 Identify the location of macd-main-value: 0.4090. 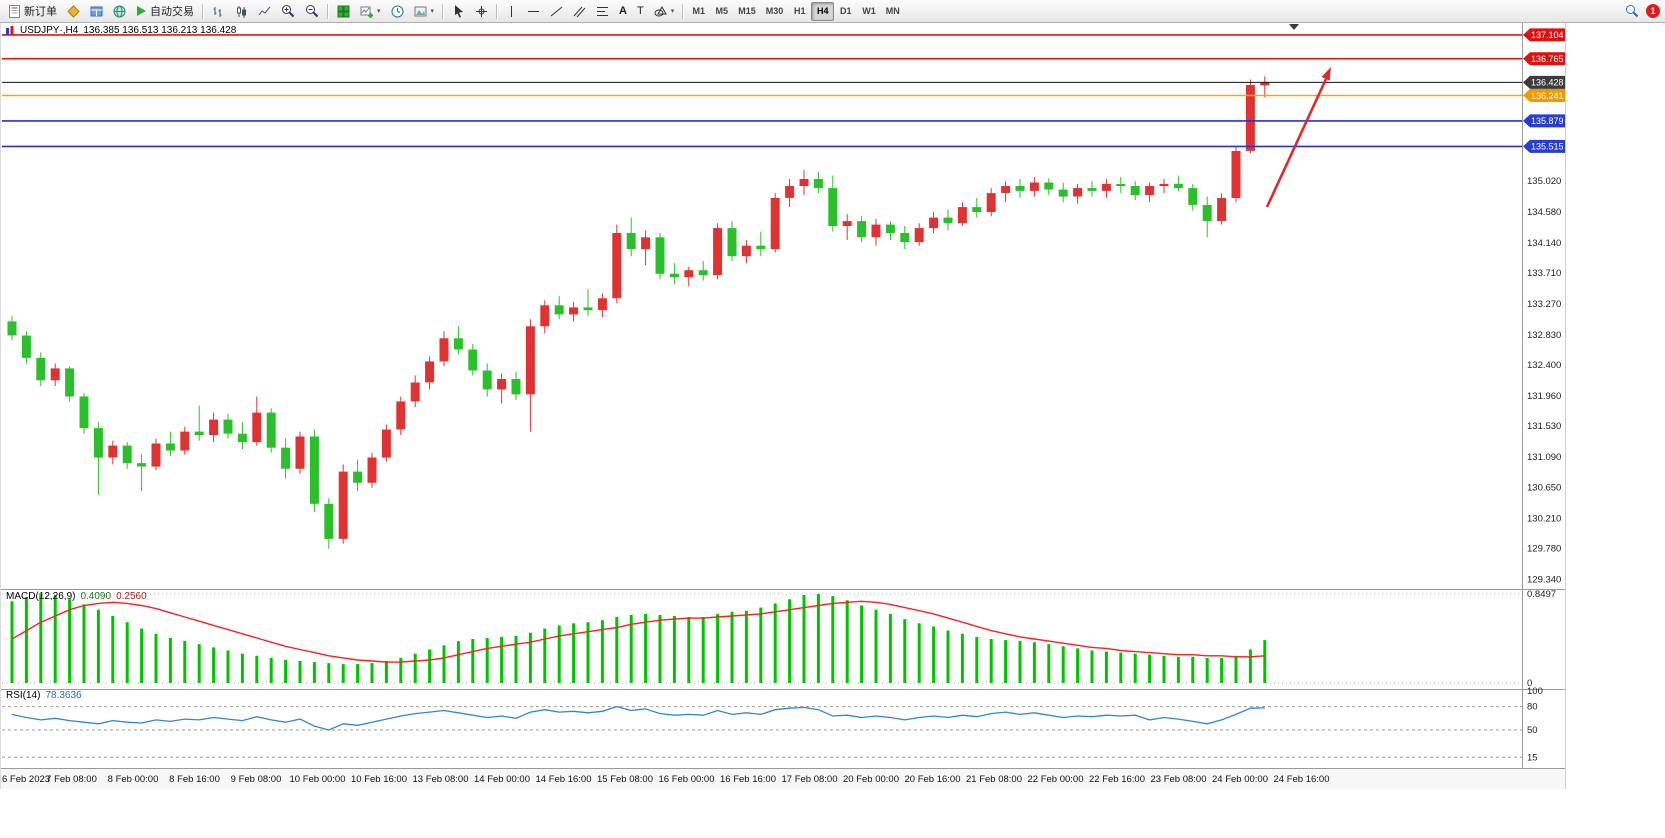
(96, 596).